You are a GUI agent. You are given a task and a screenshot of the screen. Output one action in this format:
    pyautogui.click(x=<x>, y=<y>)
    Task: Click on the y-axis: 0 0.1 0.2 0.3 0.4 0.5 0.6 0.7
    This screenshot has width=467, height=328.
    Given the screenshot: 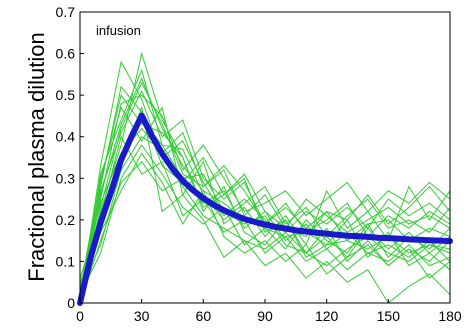 What is the action you would take?
    pyautogui.click(x=70, y=157)
    